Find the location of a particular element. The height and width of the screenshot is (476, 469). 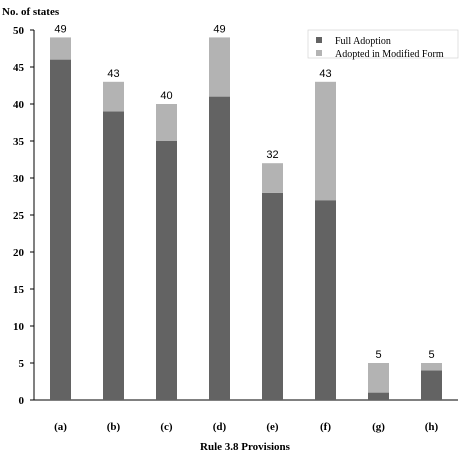

x-tick-label: (e) is located at coordinates (272, 427).